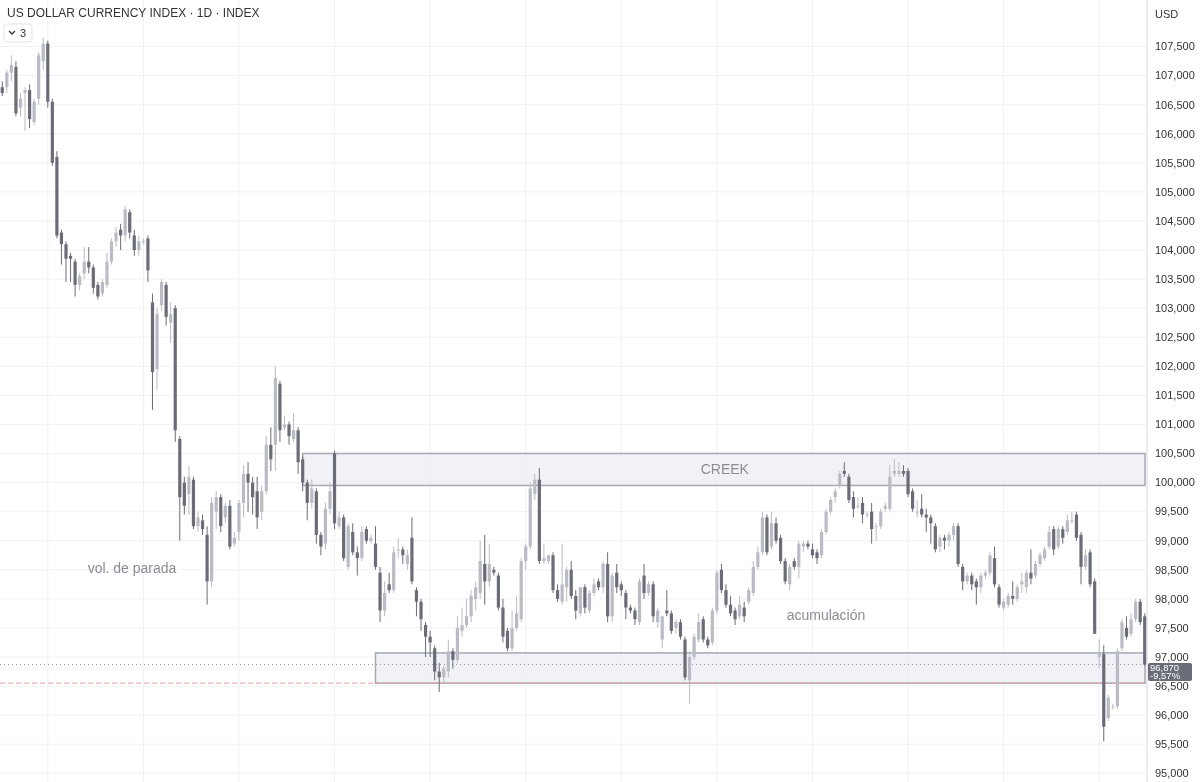  Describe the element at coordinates (1175, 337) in the screenshot. I see `y-tick-label: 102,500` at that location.